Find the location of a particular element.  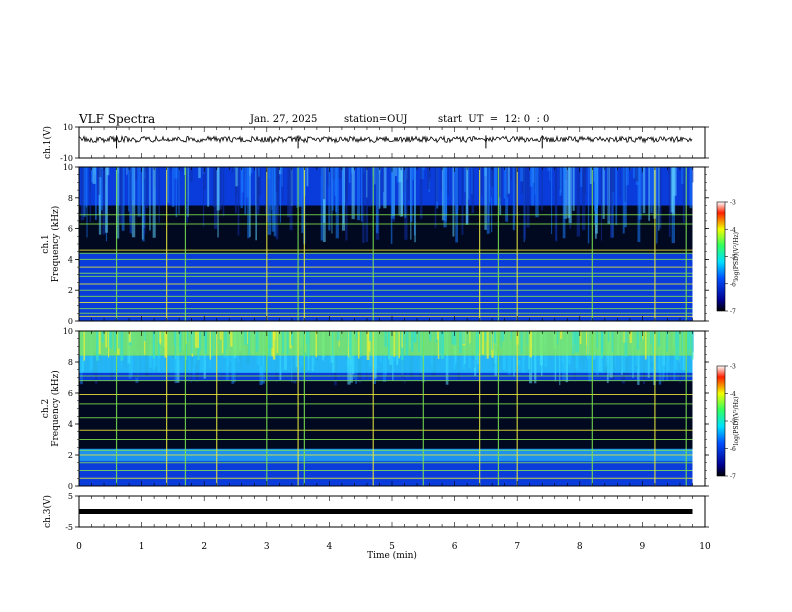

x-tick-label: 7 is located at coordinates (517, 547).